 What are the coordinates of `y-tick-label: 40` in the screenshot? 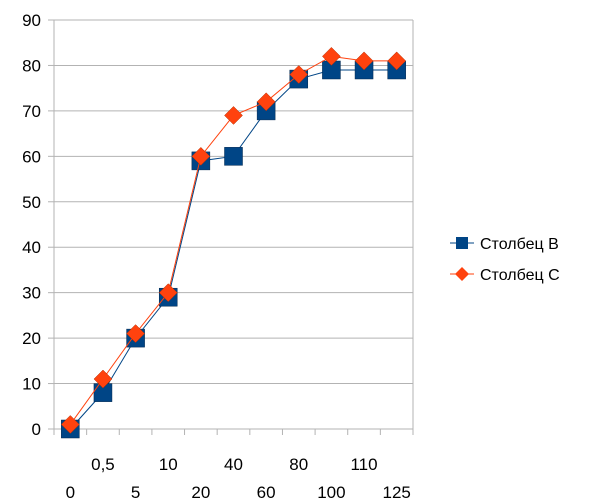 It's located at (31, 247).